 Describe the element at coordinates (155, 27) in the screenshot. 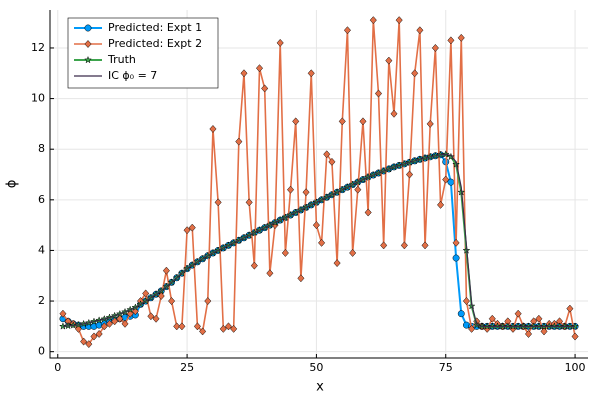

I see `legend-label: Predicted: Expt 1` at that location.